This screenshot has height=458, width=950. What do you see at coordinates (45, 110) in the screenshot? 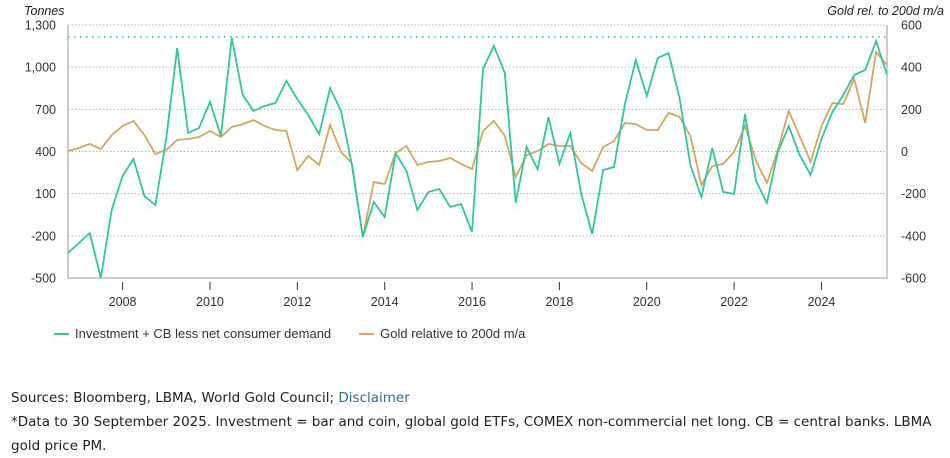
I see `left-tick-label: 700` at bounding box center [45, 110].